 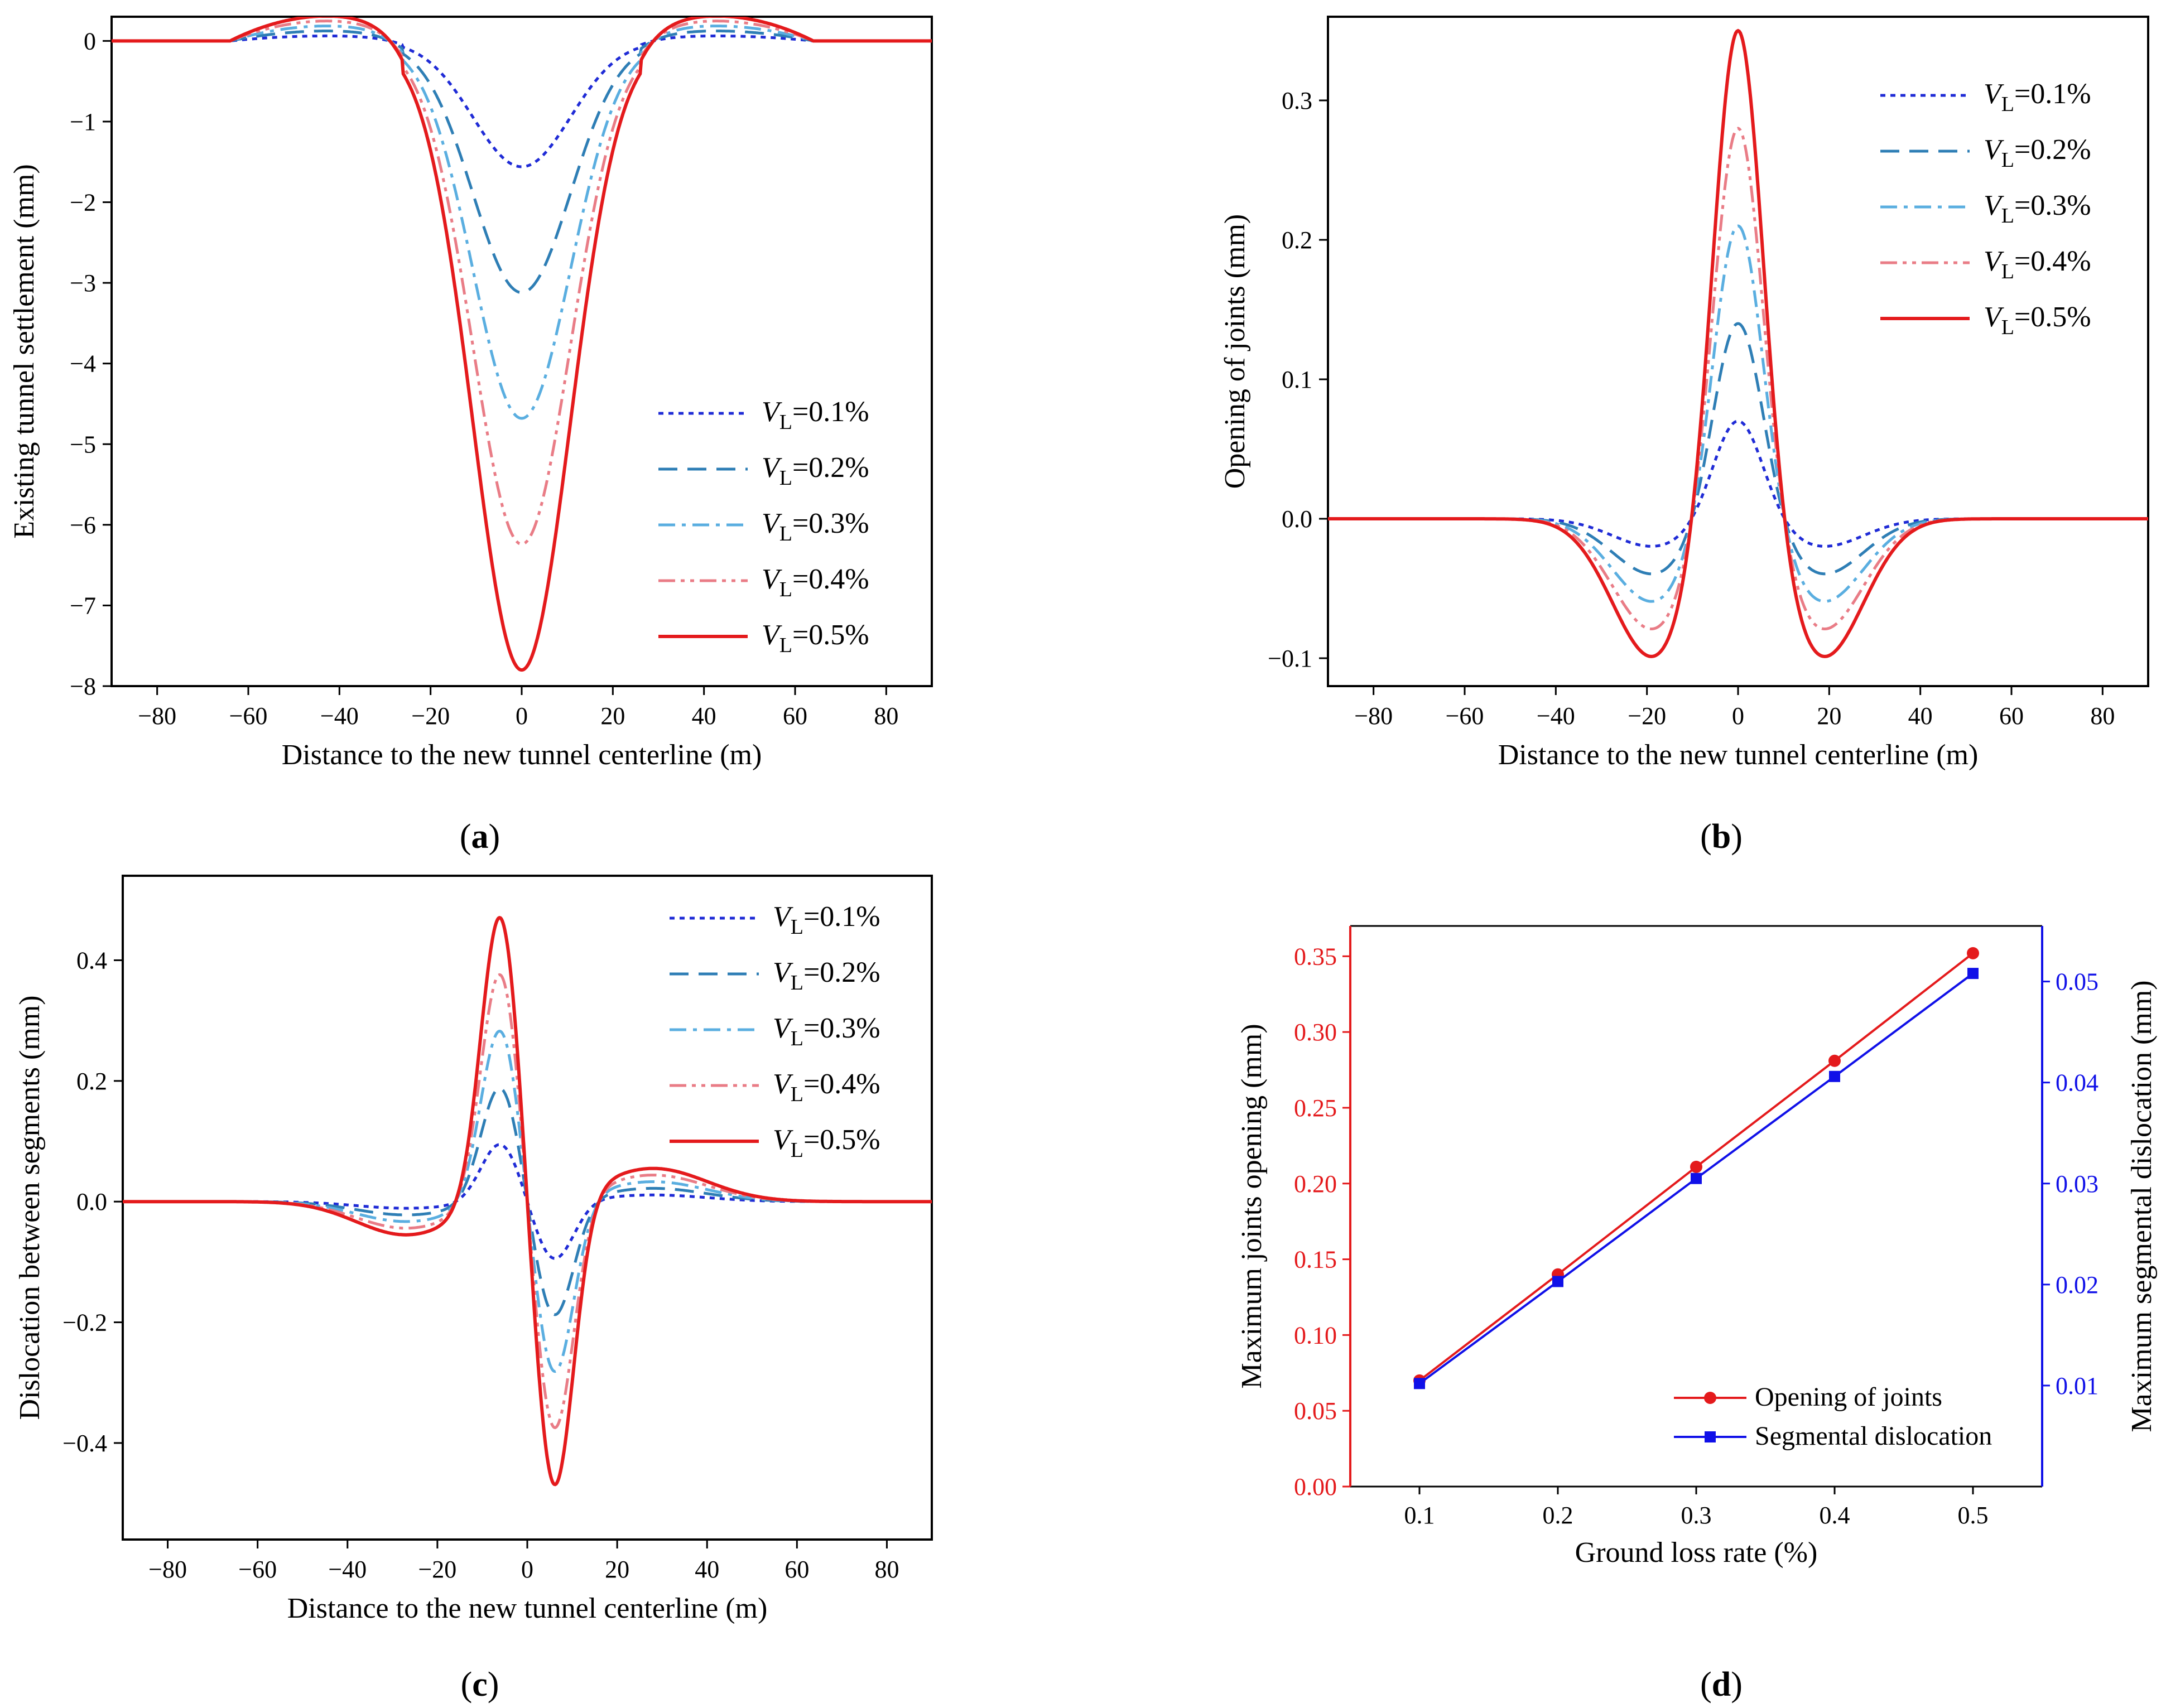 What do you see at coordinates (1315, 1486) in the screenshot?
I see `y-tick-label: 0.00` at bounding box center [1315, 1486].